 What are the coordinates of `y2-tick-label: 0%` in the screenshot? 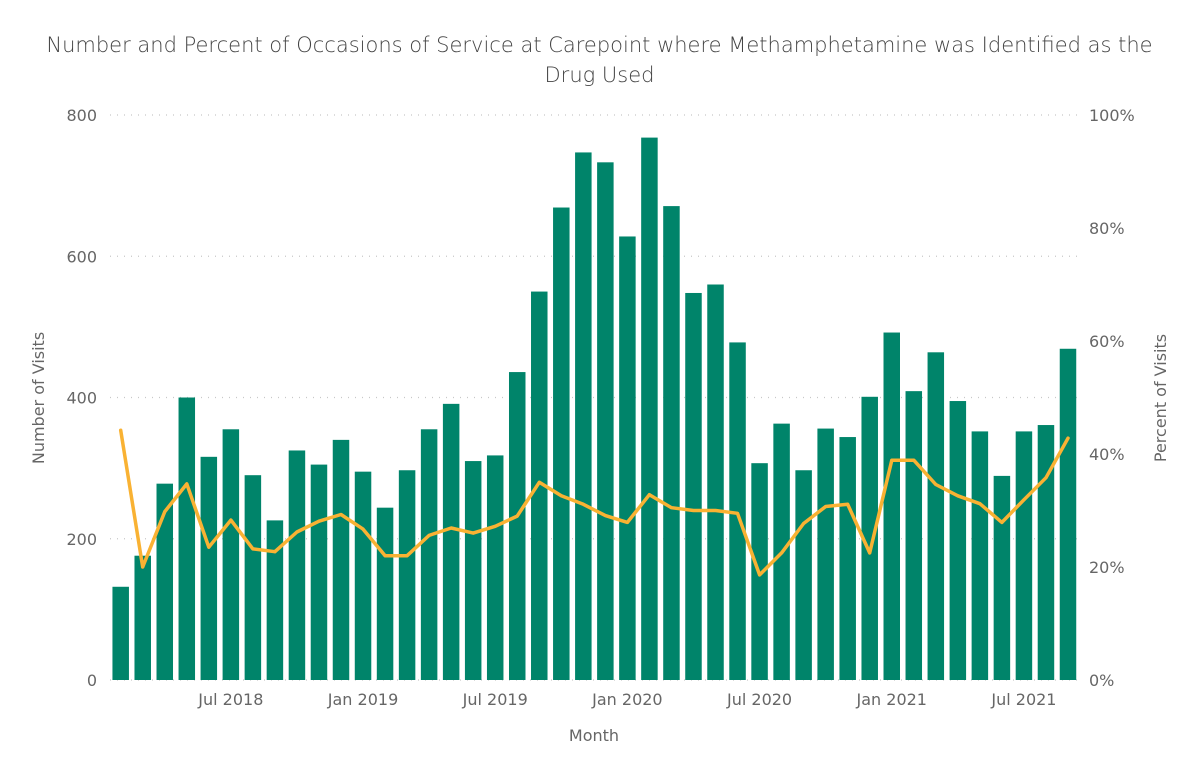 It's located at (1101, 680).